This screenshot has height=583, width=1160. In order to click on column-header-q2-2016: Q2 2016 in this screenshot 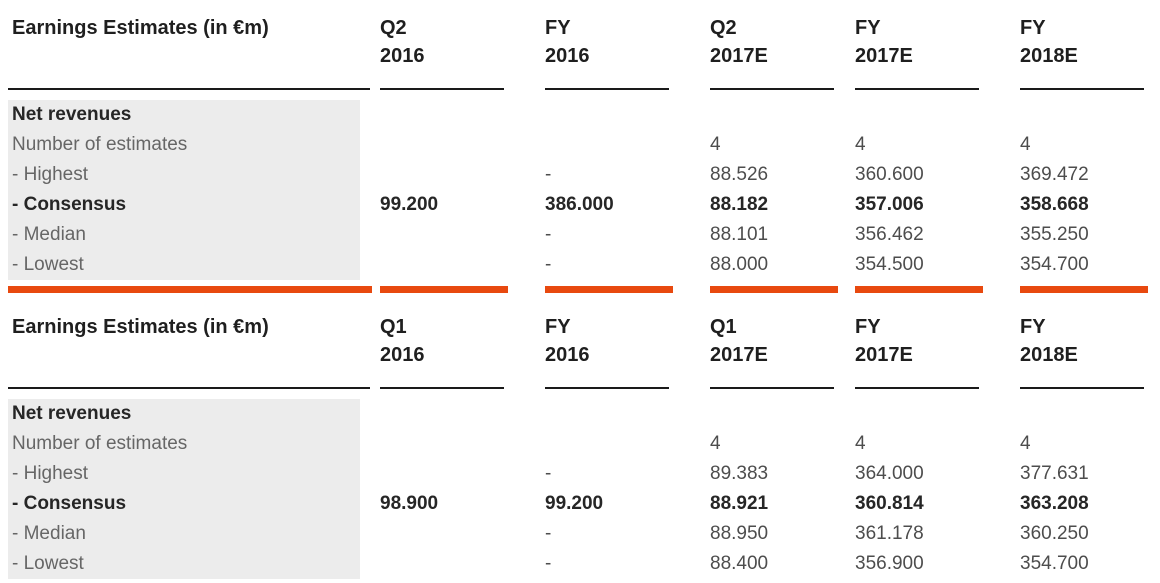, I will do `click(462, 48)`.